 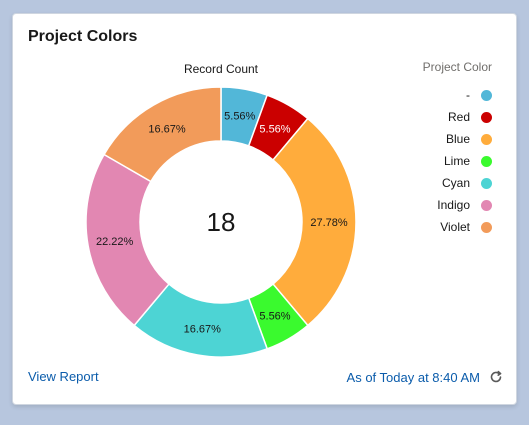 I want to click on legend-label: Indigo, so click(x=453, y=205).